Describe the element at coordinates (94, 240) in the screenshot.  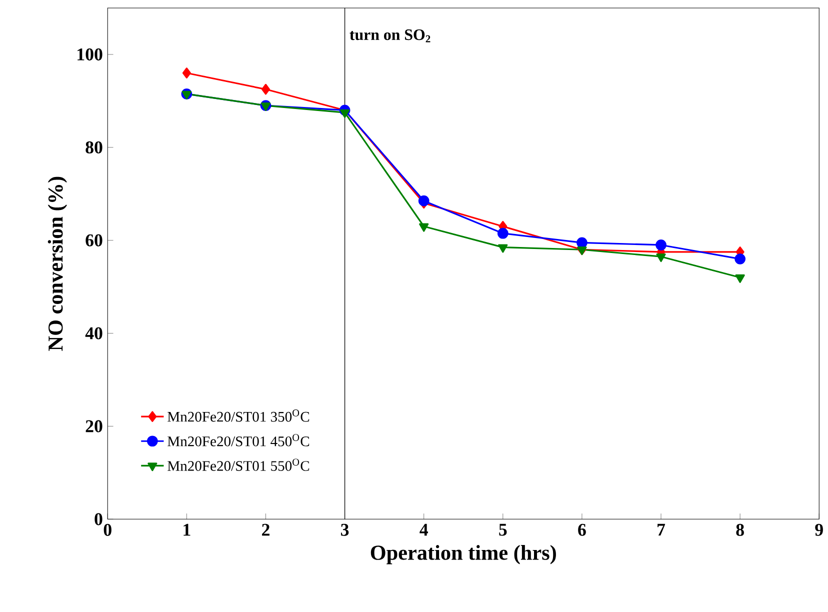
I see `y-tick-label: 60` at that location.